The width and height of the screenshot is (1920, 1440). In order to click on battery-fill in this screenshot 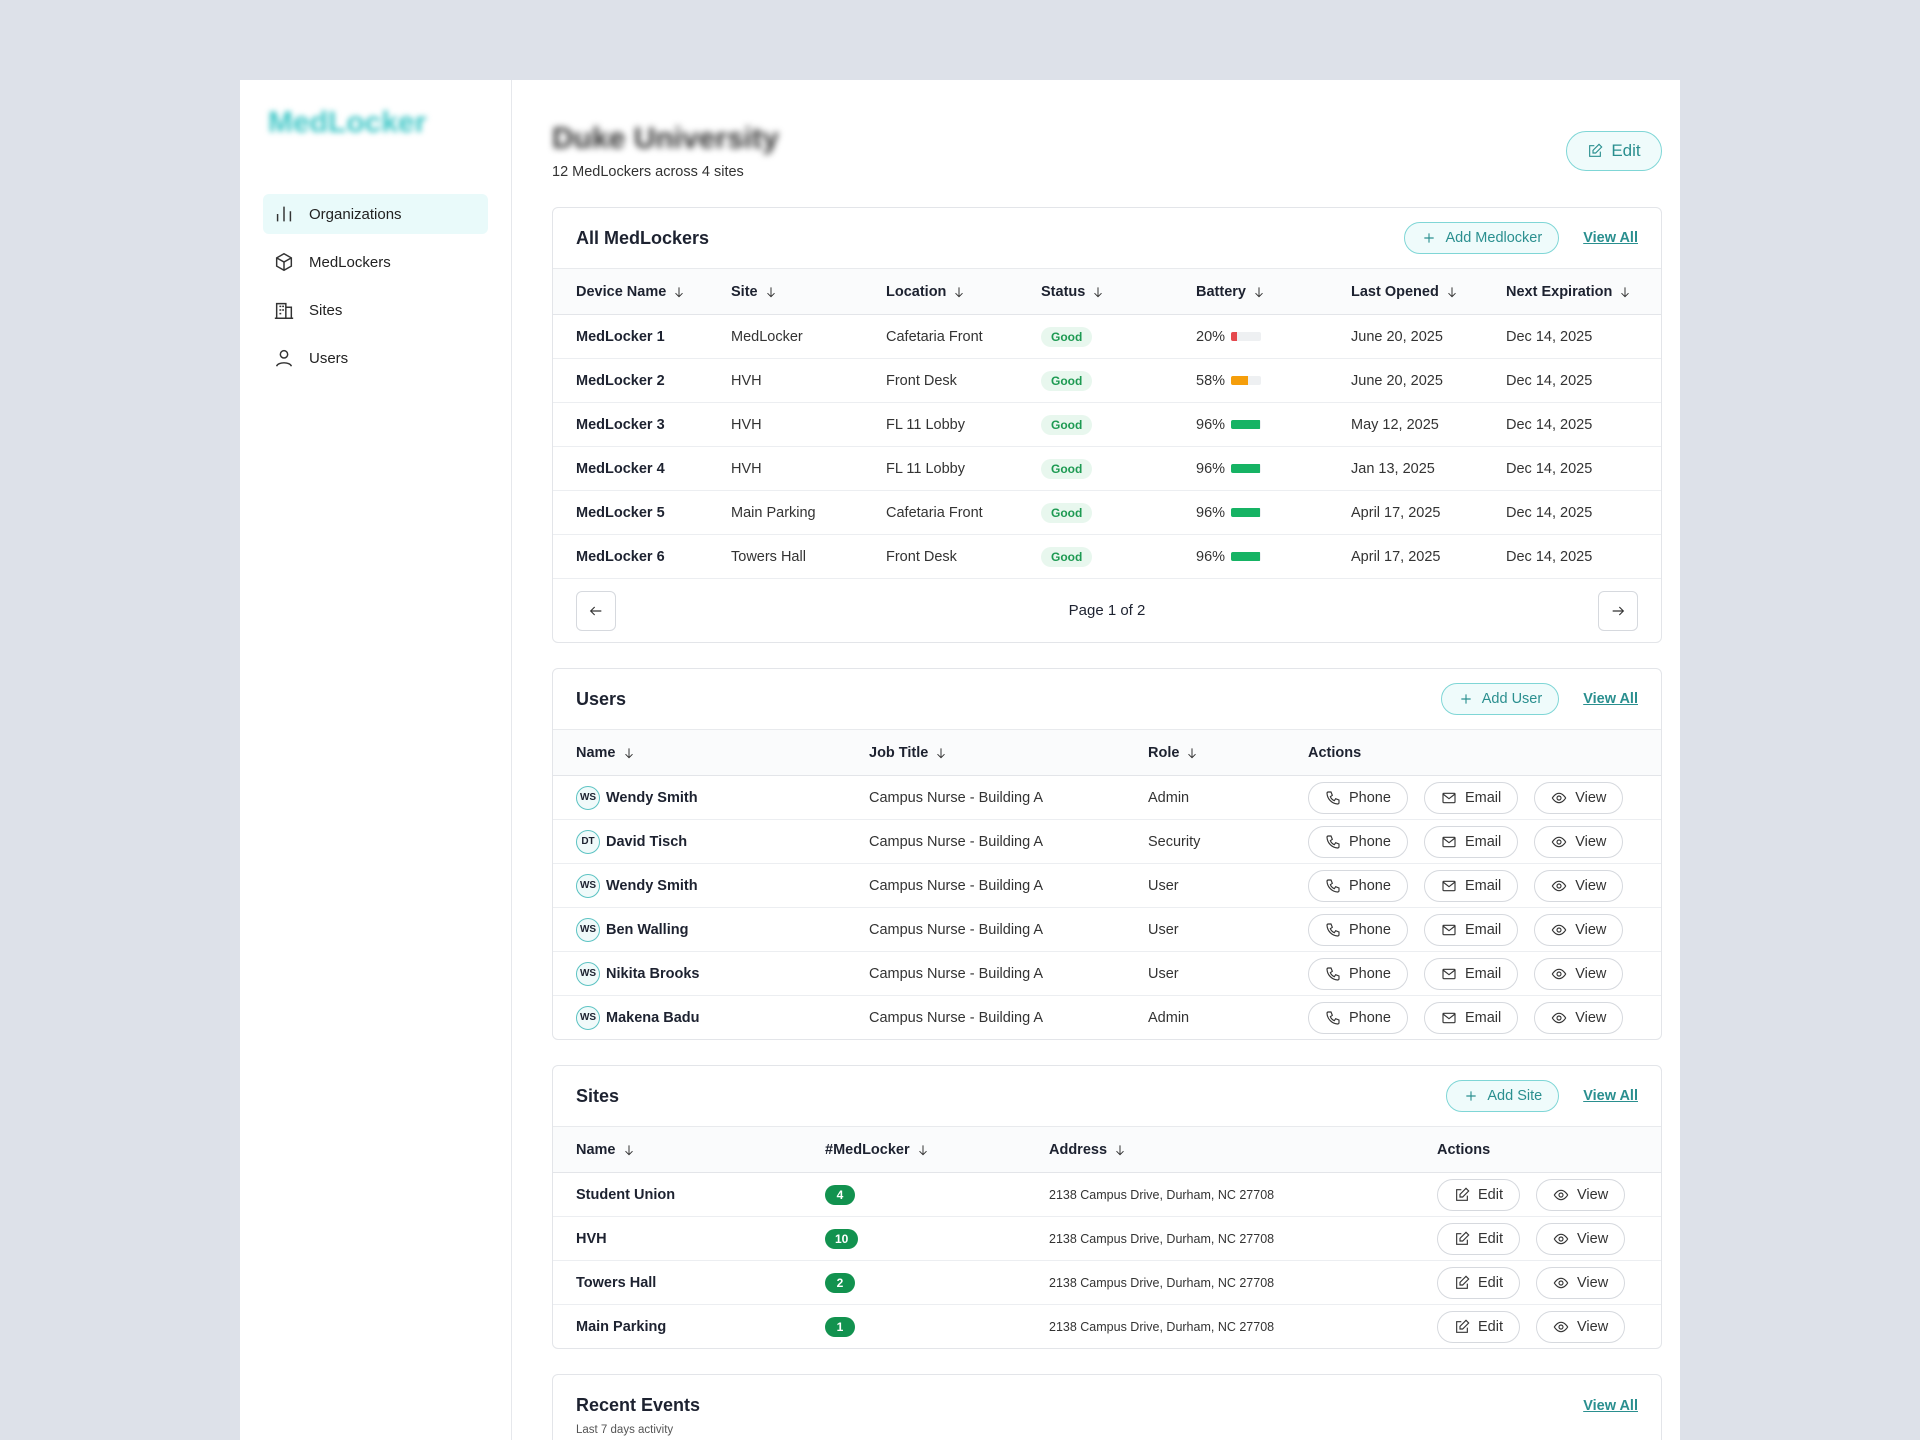, I will do `click(1245, 512)`.